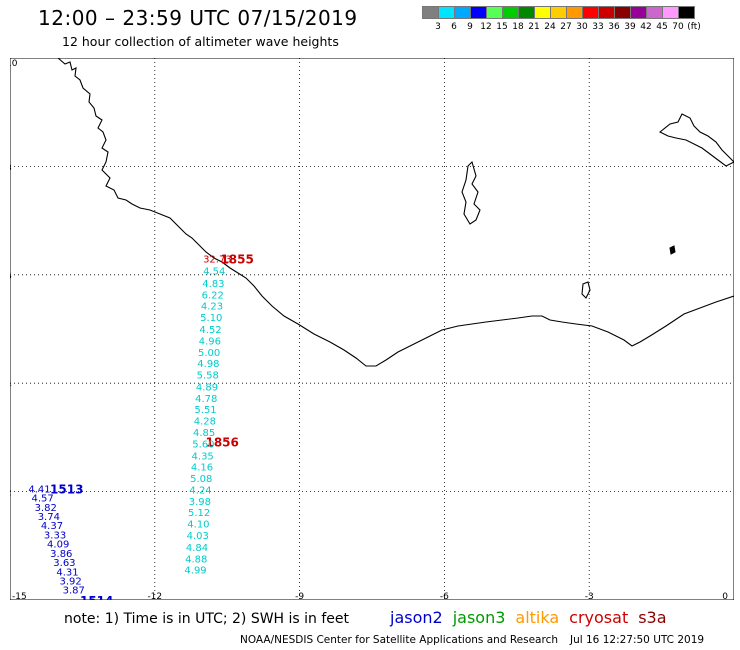  I want to click on wave-height-value: 4.83, so click(213, 284).